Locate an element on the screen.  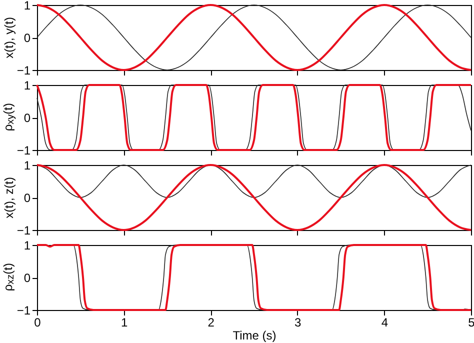
x-tick-label: 3 is located at coordinates (298, 323).